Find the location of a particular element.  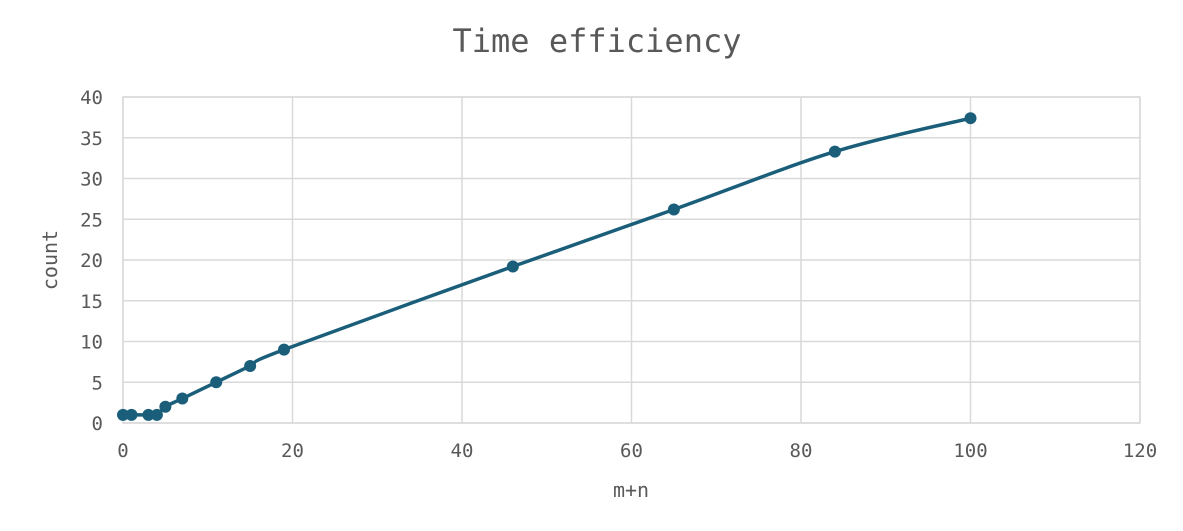

y-tick-label: 25 is located at coordinates (91, 220).